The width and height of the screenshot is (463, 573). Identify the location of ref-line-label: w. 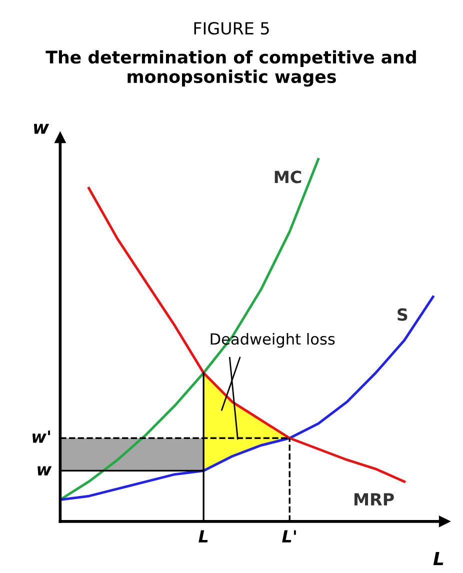
(45, 471).